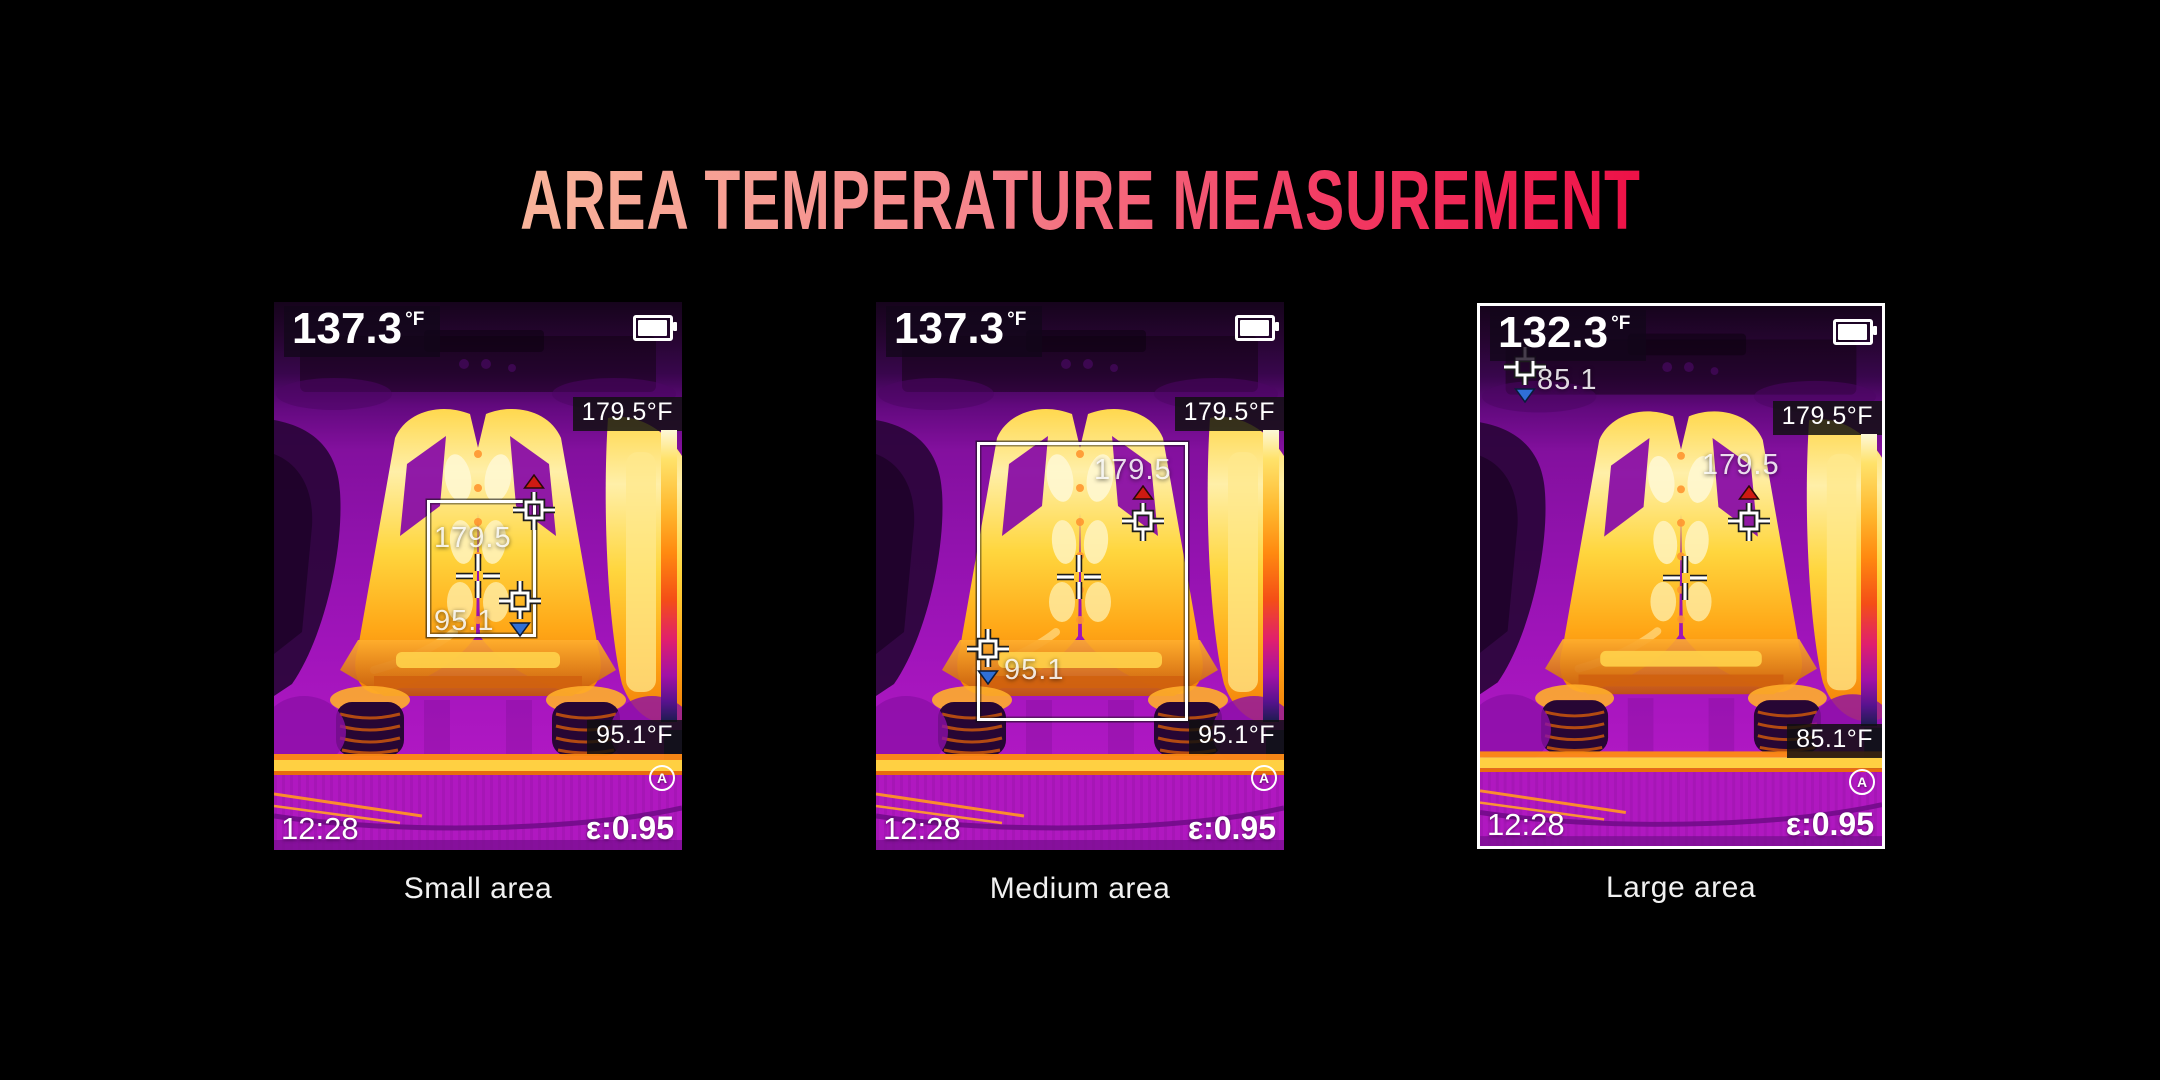 The width and height of the screenshot is (2160, 1080). I want to click on page-title: AREA TEMPERATURE MEASUREMENT, so click(1080, 200).